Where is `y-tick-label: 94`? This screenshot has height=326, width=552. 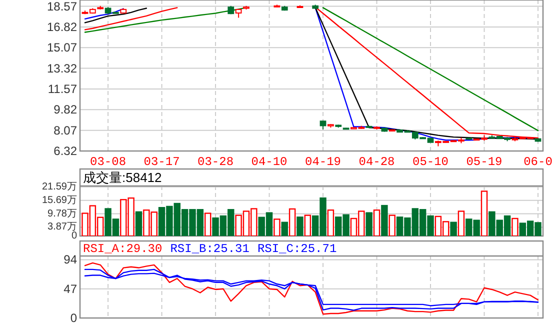
y-tick-label: 94 is located at coordinates (71, 259).